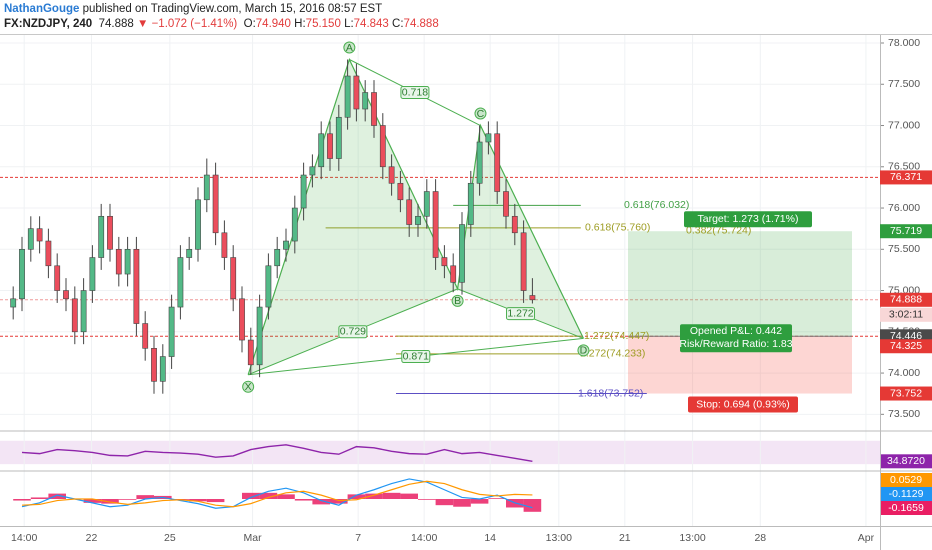 Image resolution: width=932 pixels, height=550 pixels. What do you see at coordinates (481, 114) in the screenshot?
I see `pattern-point-label: C` at bounding box center [481, 114].